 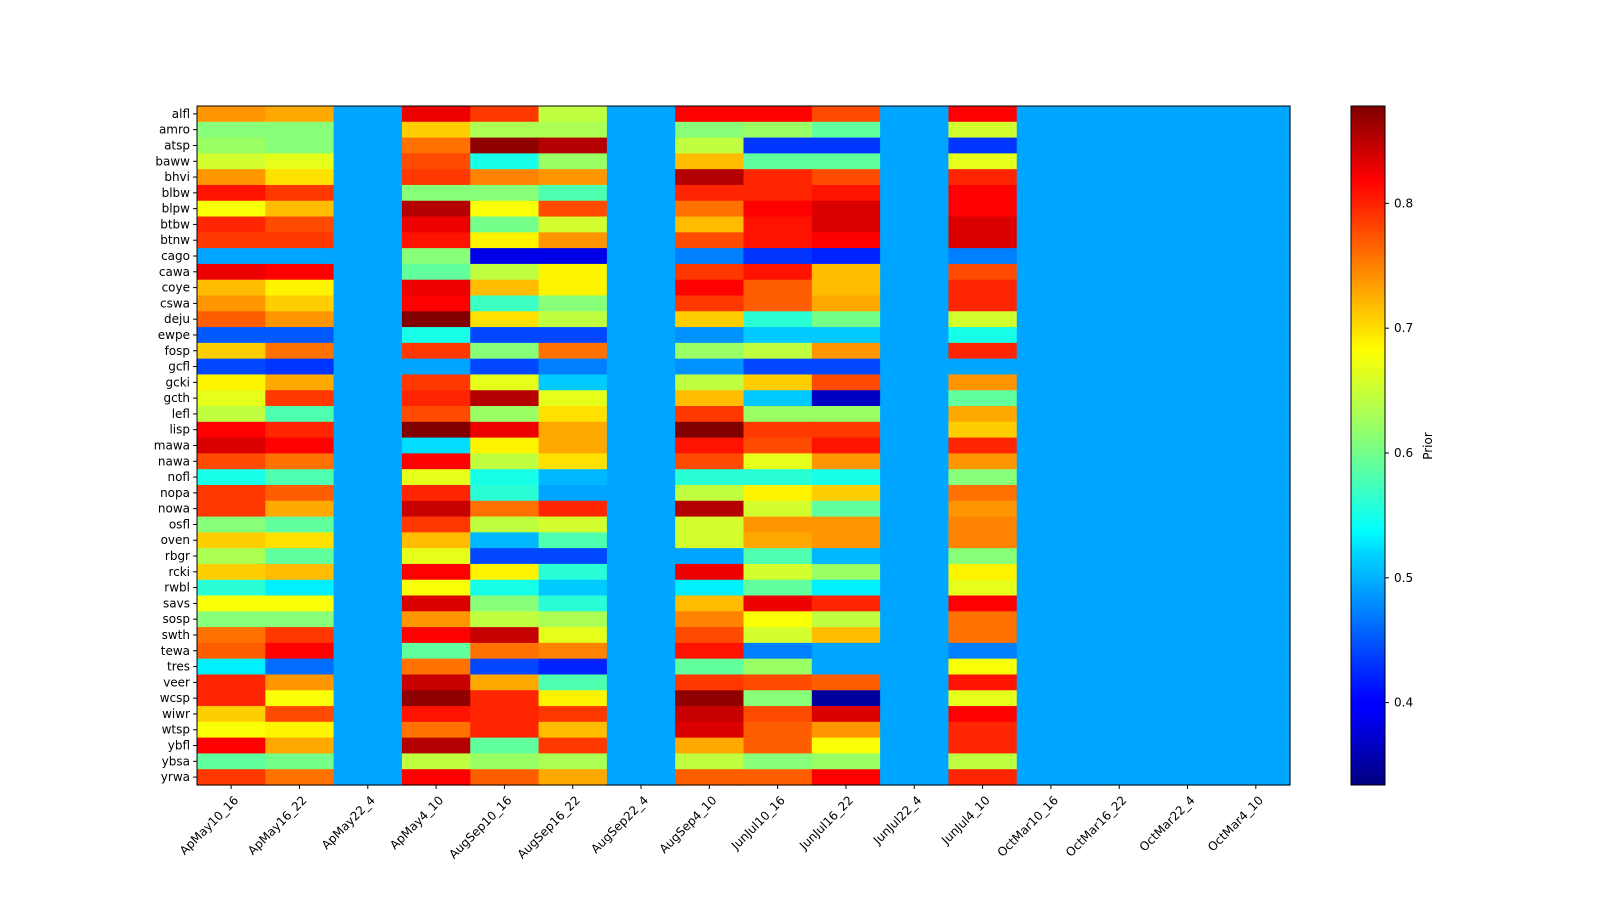 I want to click on y-tick-label: cago, so click(x=175, y=256).